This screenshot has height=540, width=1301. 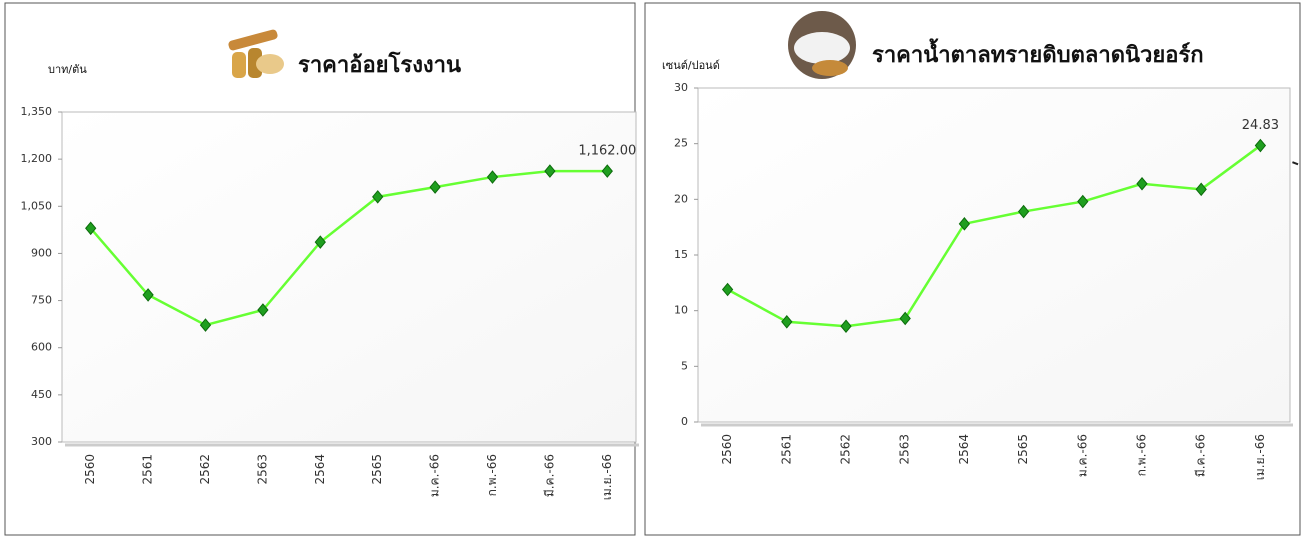 I want to click on y-tick-label: 1,050, so click(x=37, y=205).